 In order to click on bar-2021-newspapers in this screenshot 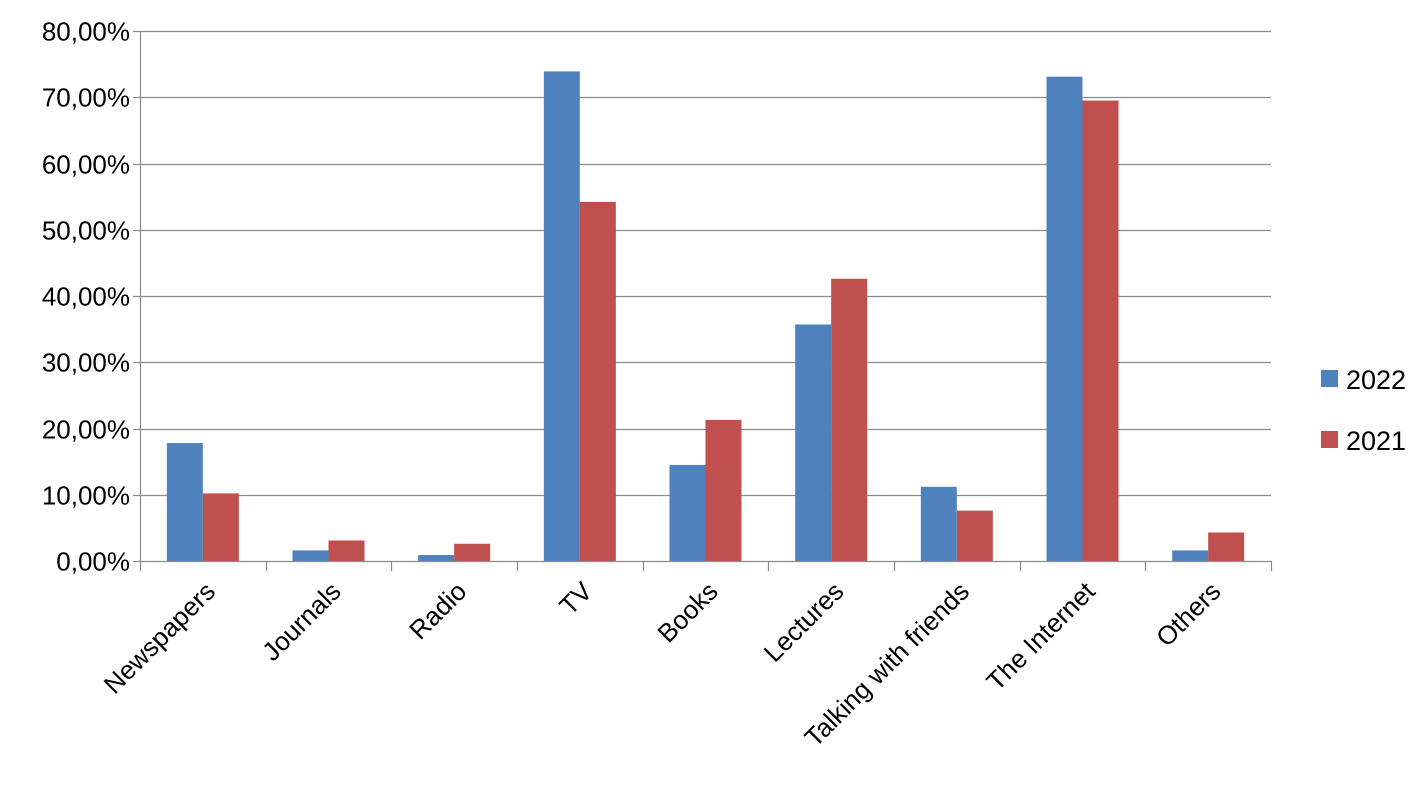, I will do `click(220, 527)`.